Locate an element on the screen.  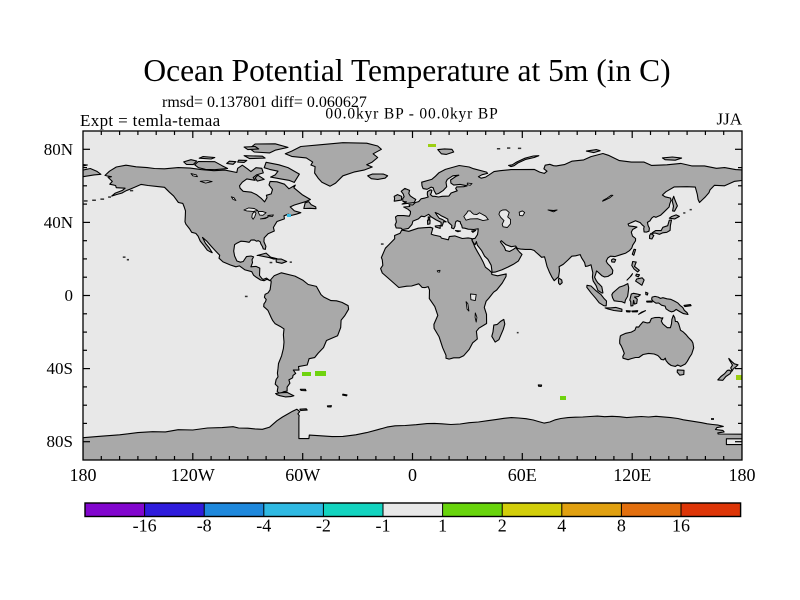
svg-text: -1 is located at coordinates (383, 526).